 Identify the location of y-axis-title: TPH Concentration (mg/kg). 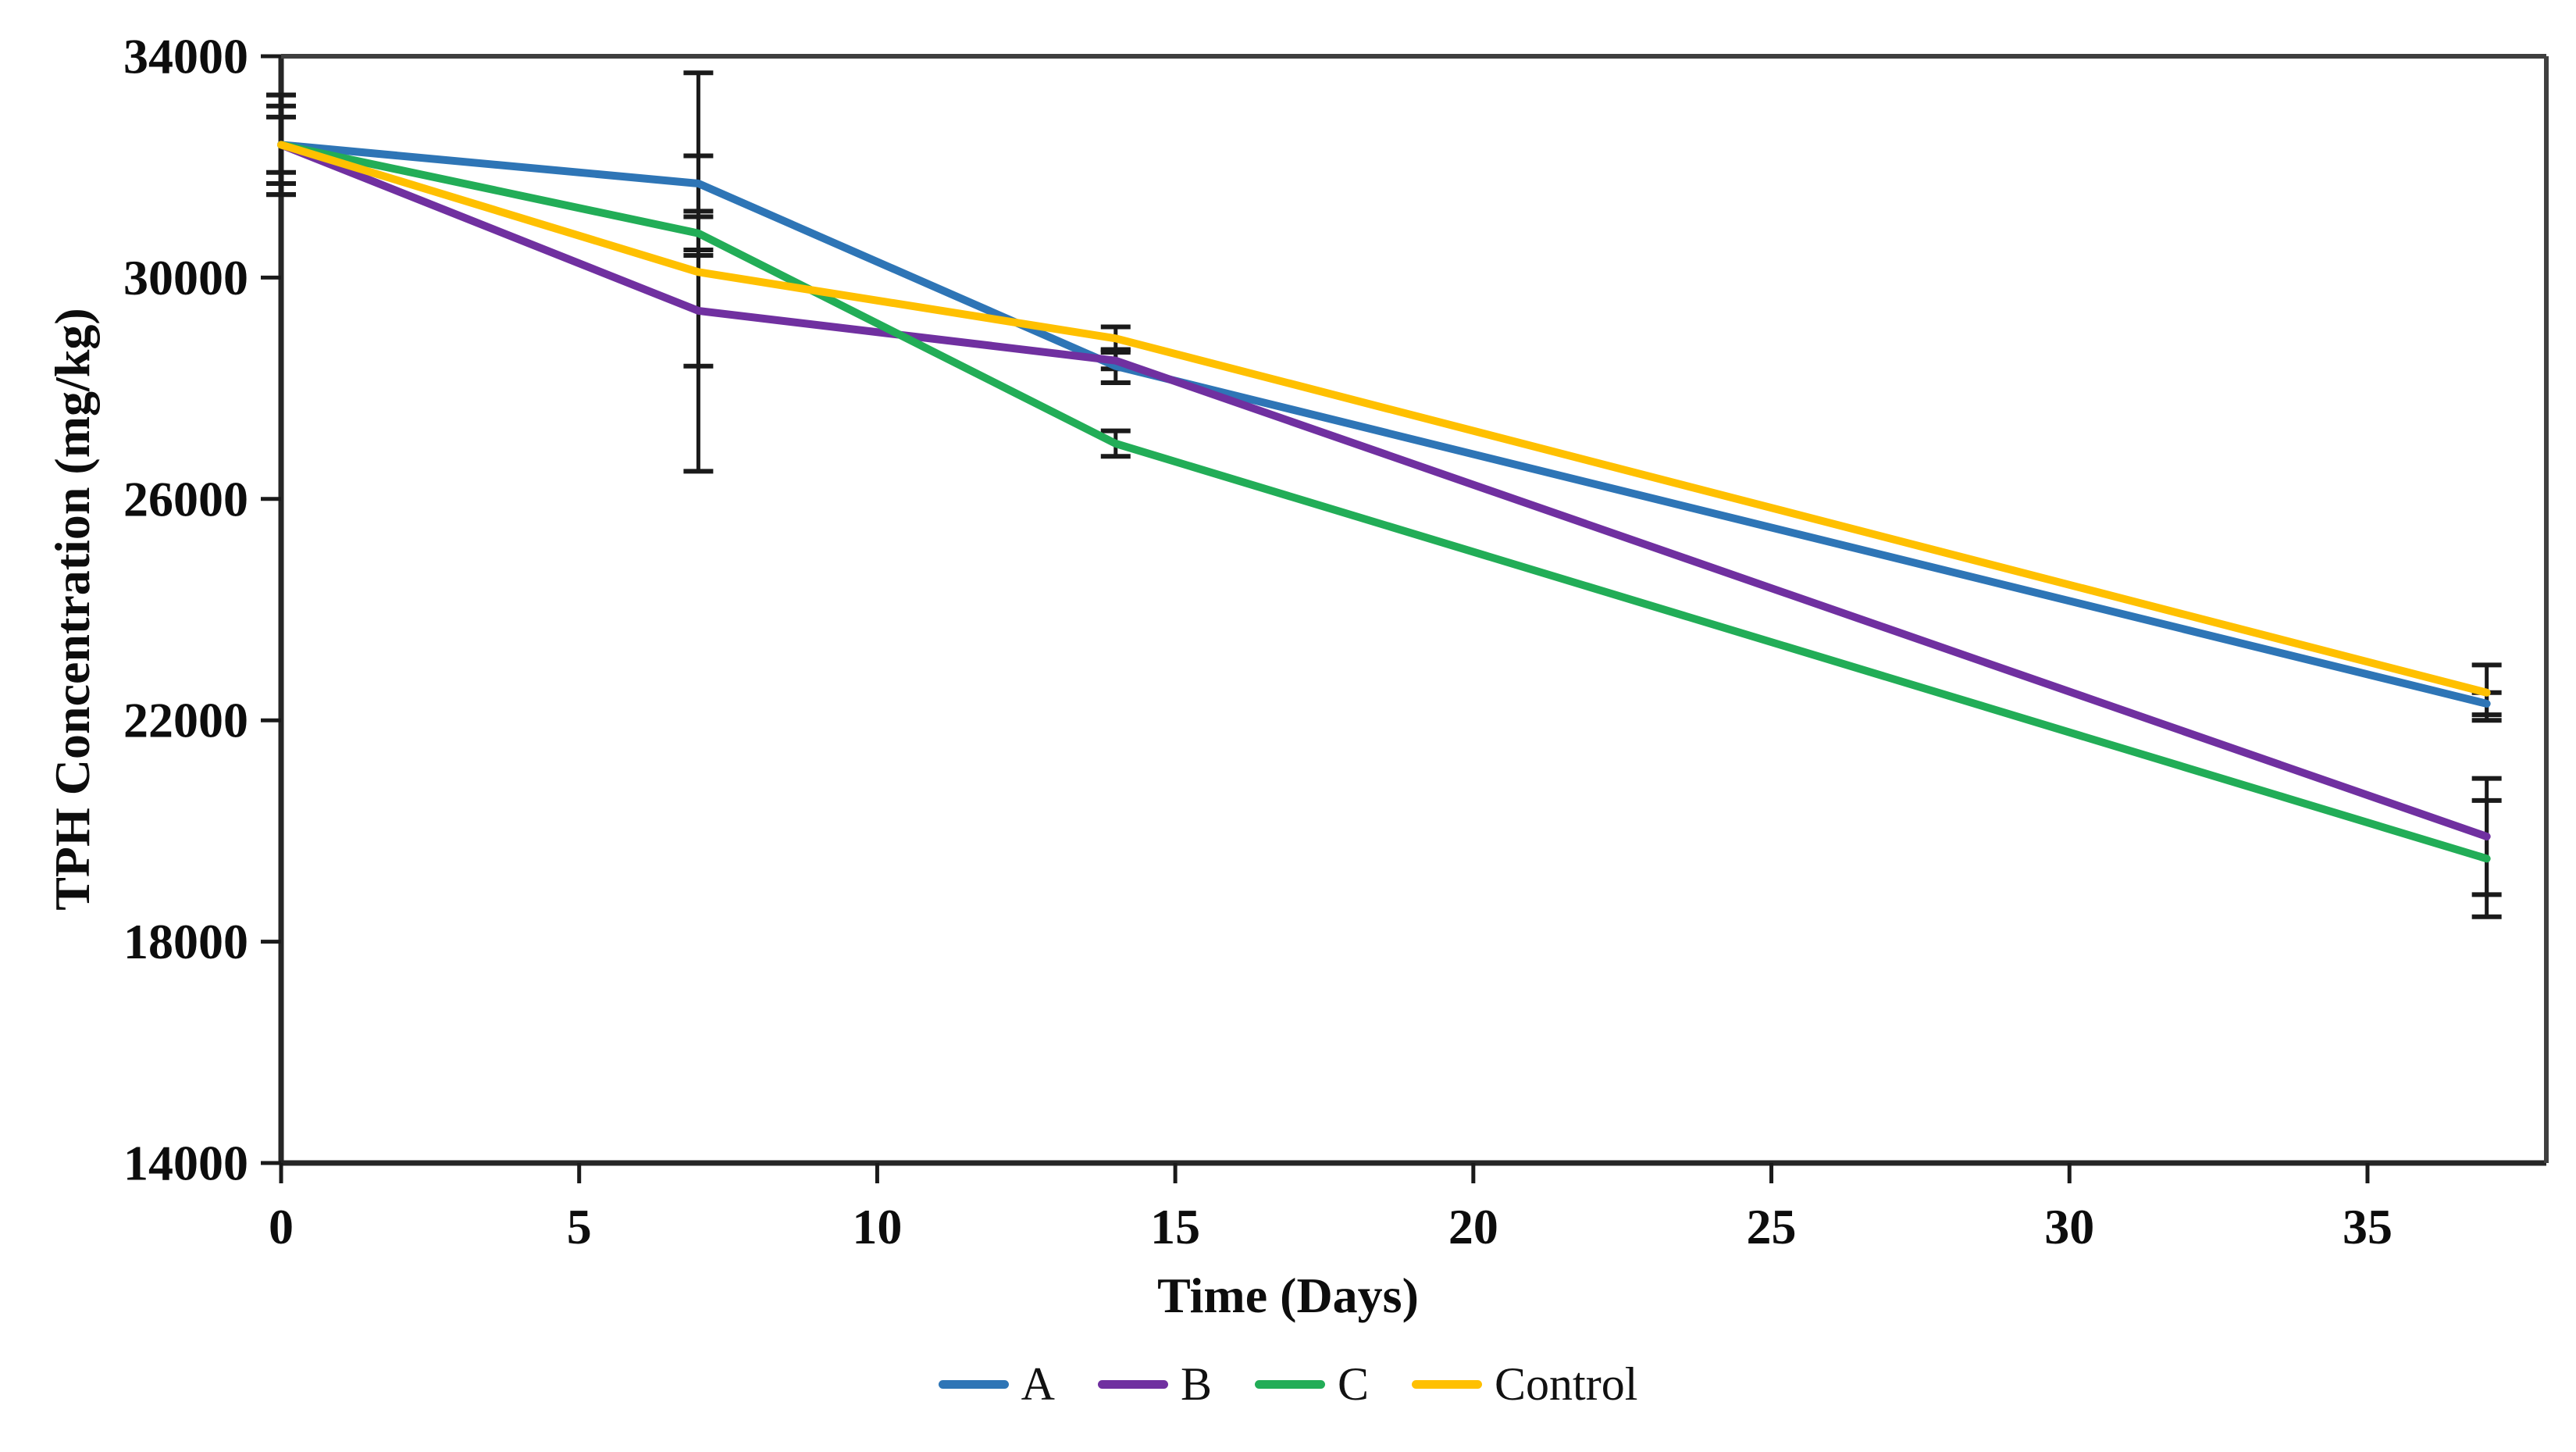
(72, 609).